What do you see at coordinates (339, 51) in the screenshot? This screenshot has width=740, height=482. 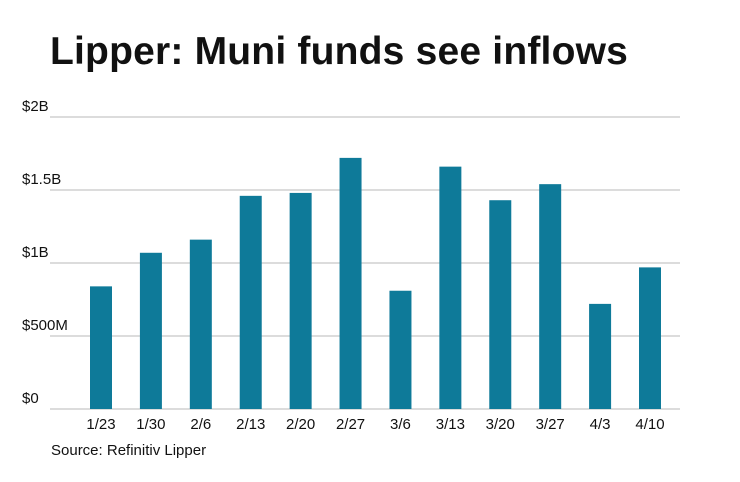 I see `chart-title: Lipper: Muni funds see inflows` at bounding box center [339, 51].